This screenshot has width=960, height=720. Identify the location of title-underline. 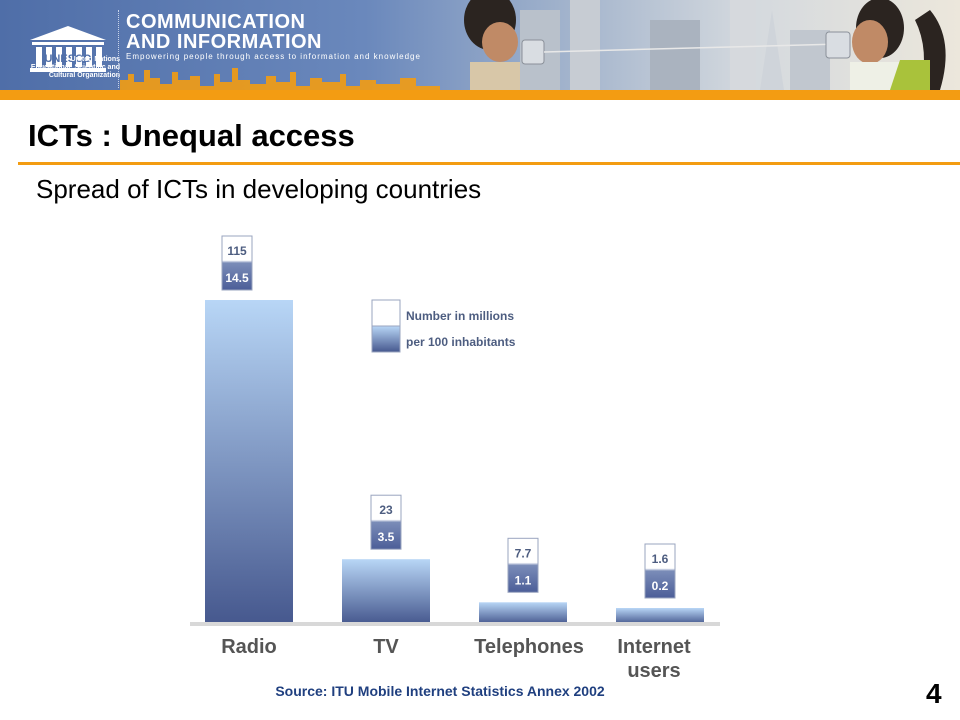
(489, 163).